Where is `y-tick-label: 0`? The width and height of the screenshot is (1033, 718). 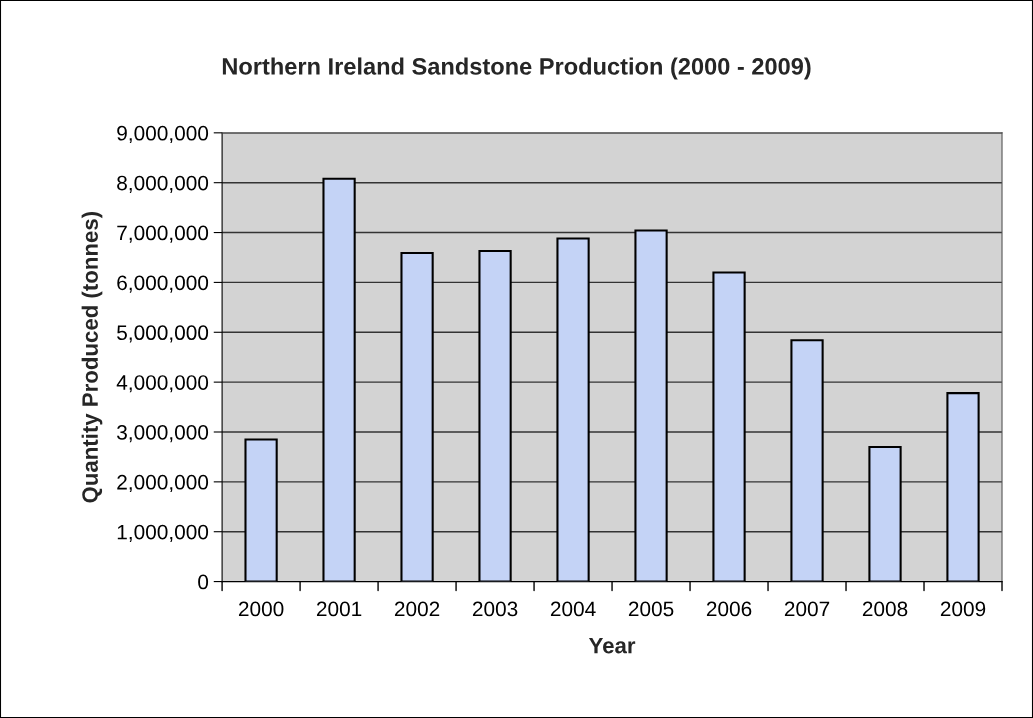 y-tick-label: 0 is located at coordinates (203, 582).